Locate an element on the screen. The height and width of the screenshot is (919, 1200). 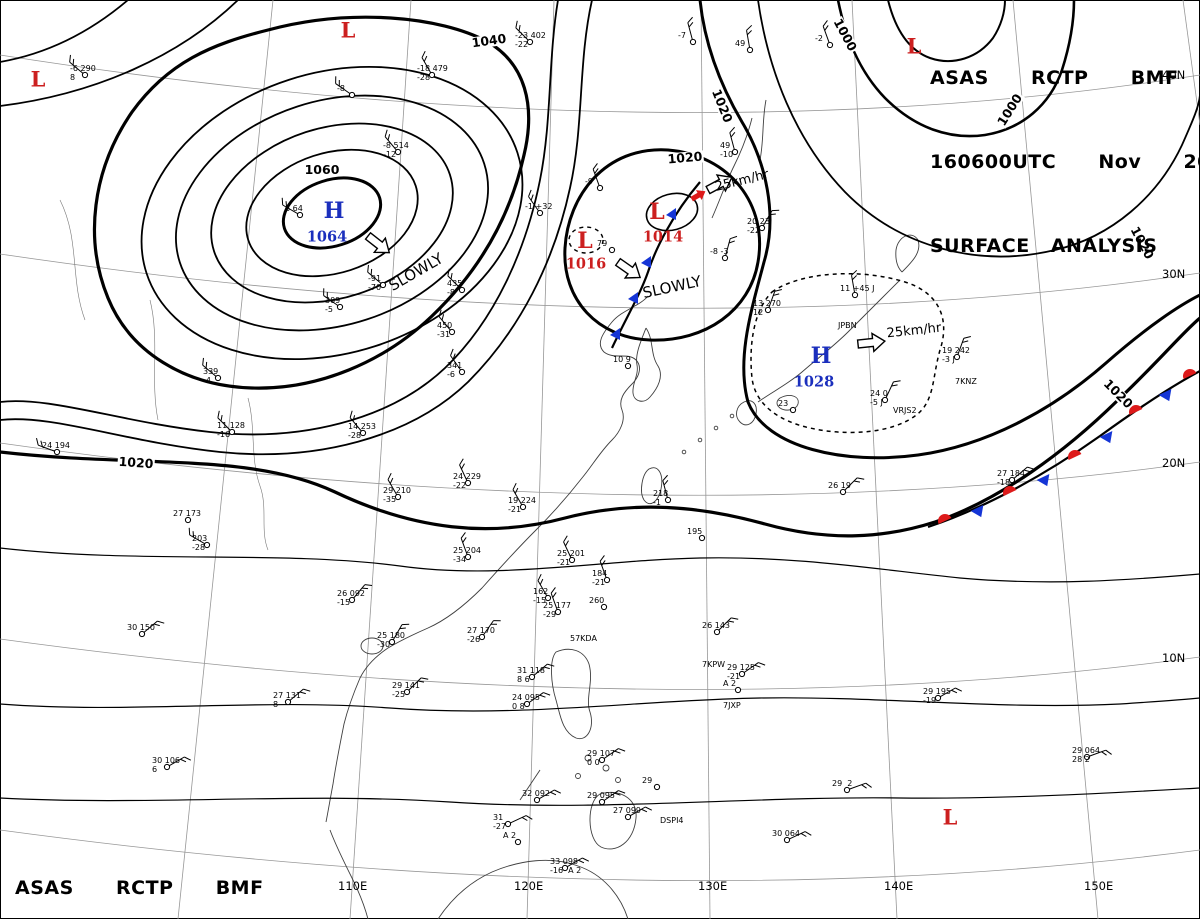
movement-arrow-icon is located at coordinates (698, 196).